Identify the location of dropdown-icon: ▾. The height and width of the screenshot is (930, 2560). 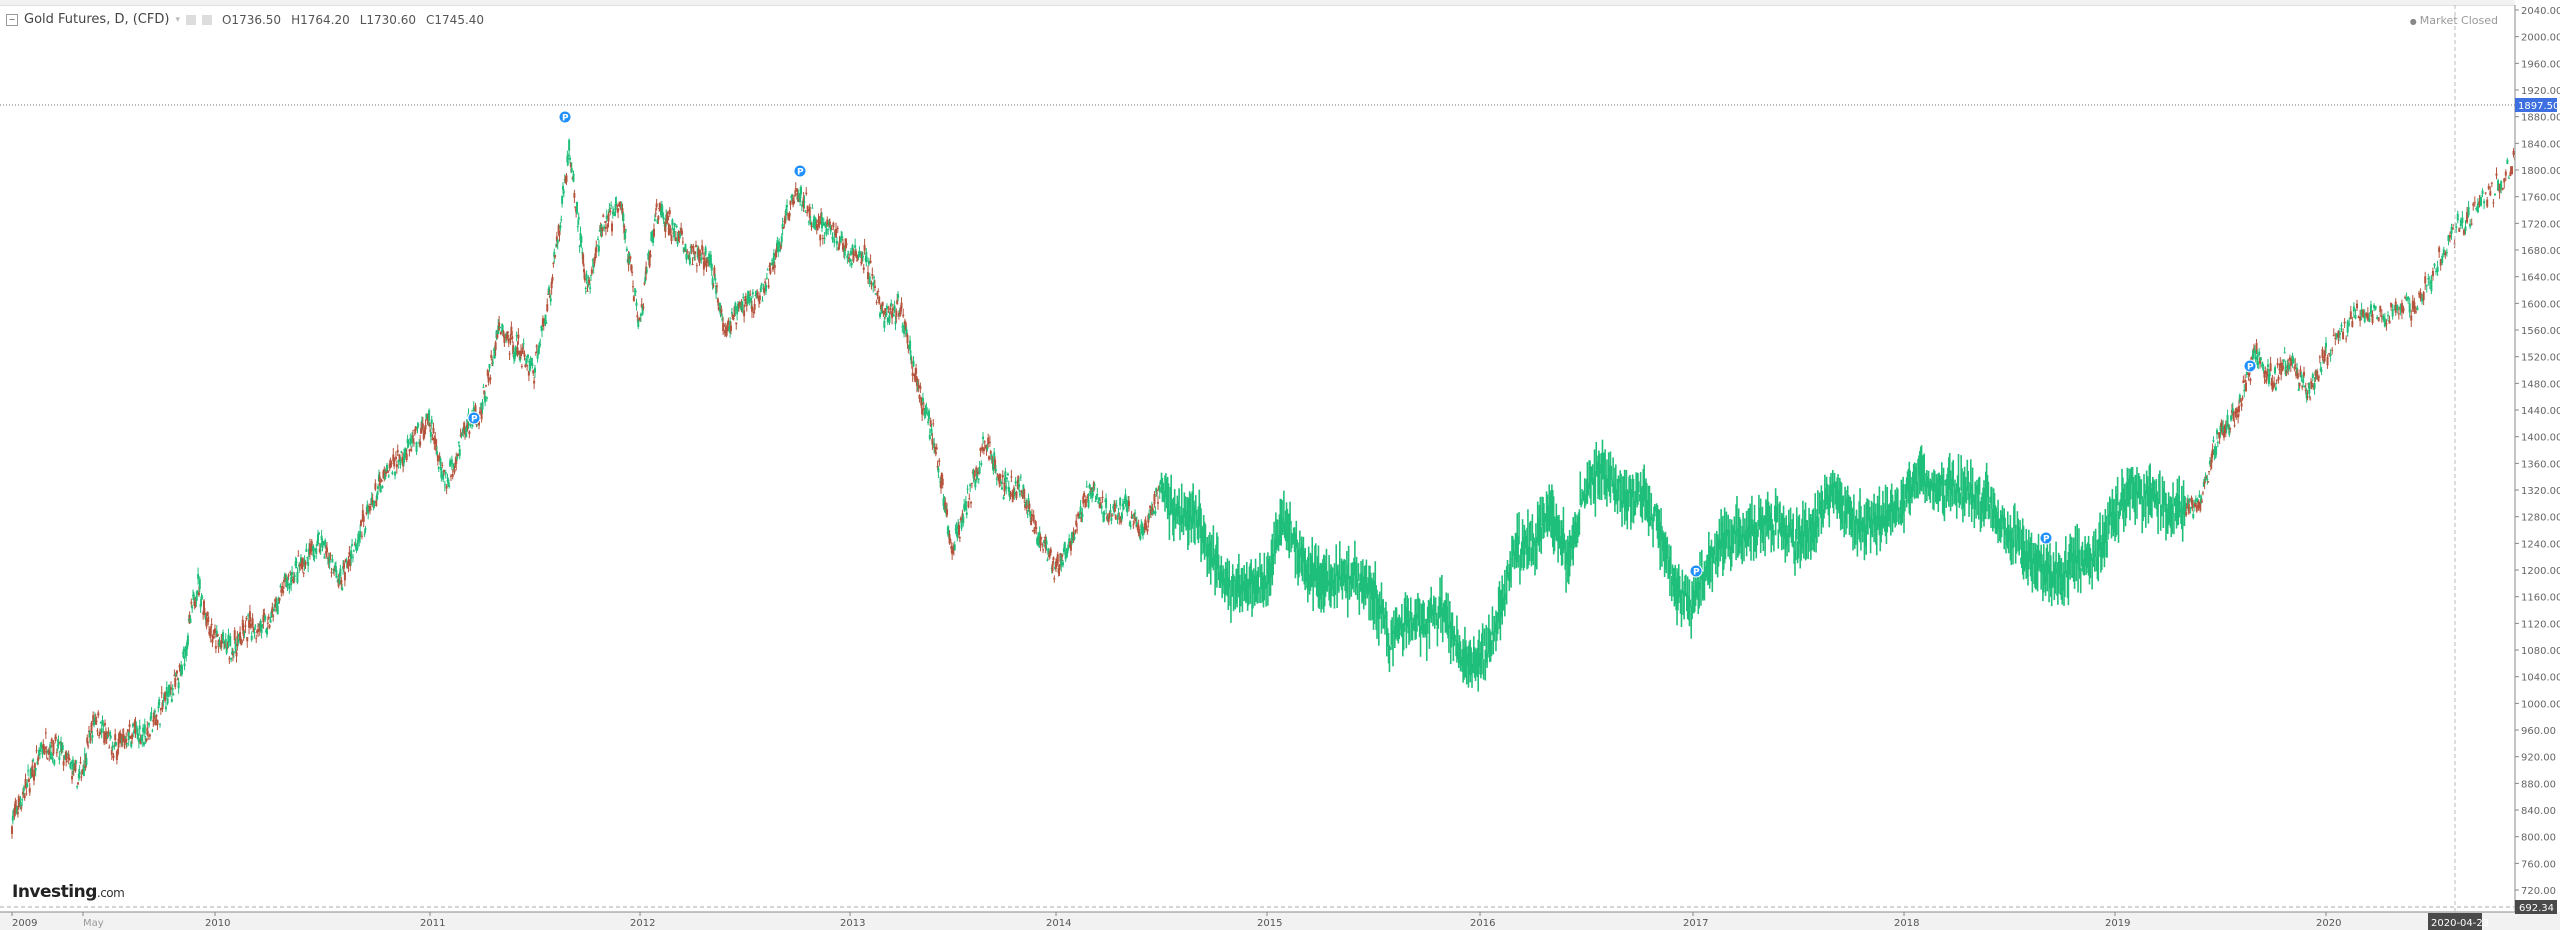
(177, 19).